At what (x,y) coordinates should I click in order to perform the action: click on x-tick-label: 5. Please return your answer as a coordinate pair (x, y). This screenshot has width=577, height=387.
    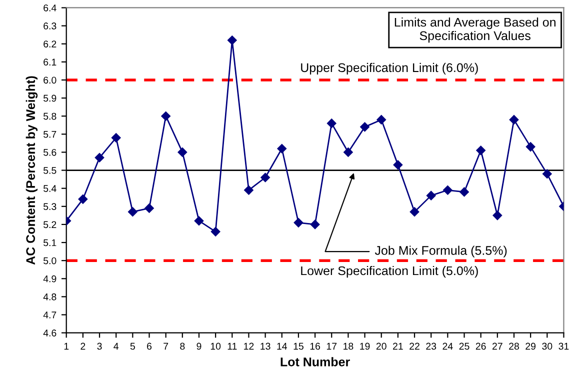
    Looking at the image, I should click on (132, 346).